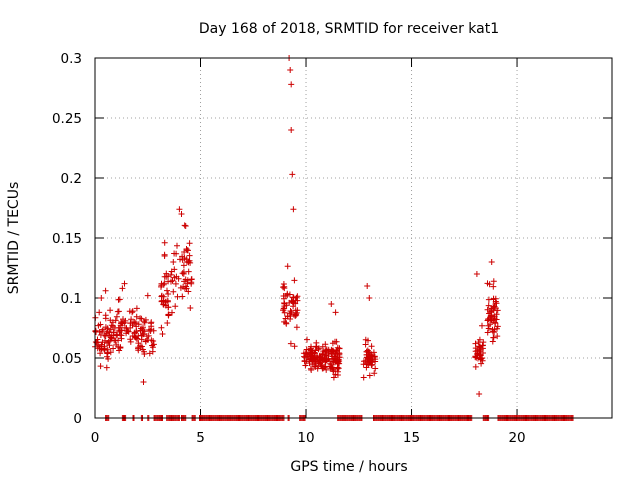  I want to click on x-tick-label: 5, so click(200, 438).